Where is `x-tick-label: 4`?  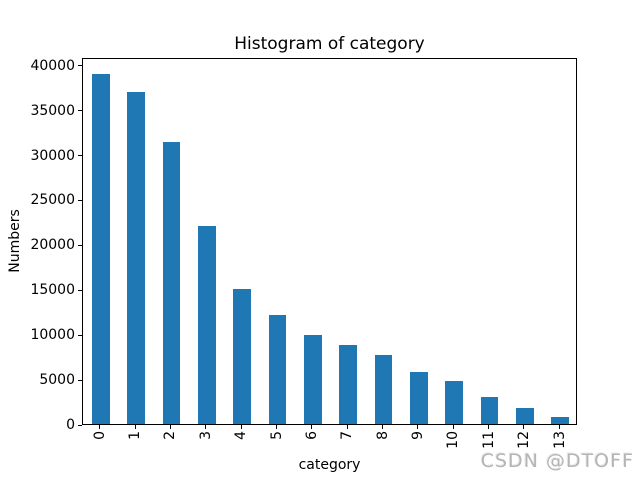 x-tick-label: 4 is located at coordinates (241, 435).